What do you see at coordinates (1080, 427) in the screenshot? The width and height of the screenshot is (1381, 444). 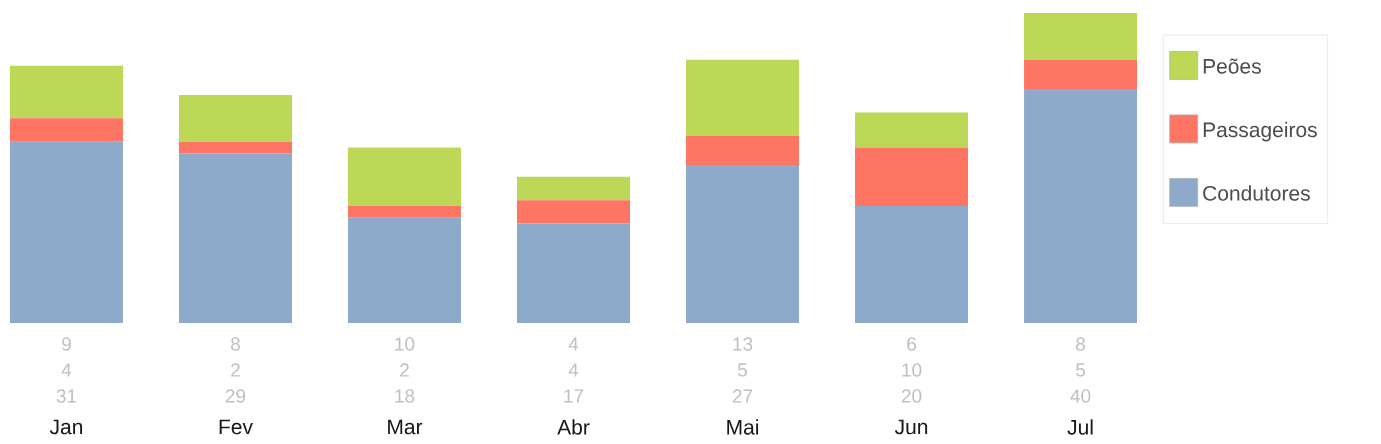 I see `x-tick-label: Jul` at bounding box center [1080, 427].